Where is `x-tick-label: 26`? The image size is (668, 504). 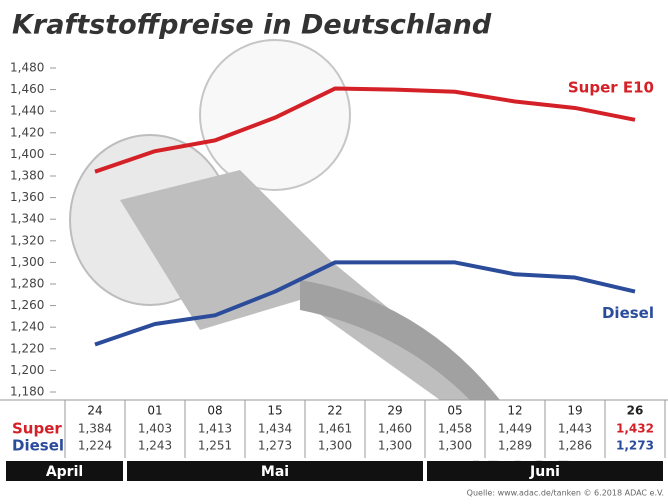
x-tick-label: 26 is located at coordinates (635, 411).